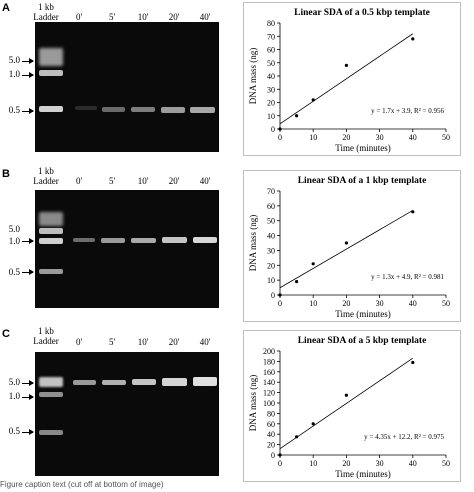  I want to click on y-tick-label: 120, so click(269, 393).